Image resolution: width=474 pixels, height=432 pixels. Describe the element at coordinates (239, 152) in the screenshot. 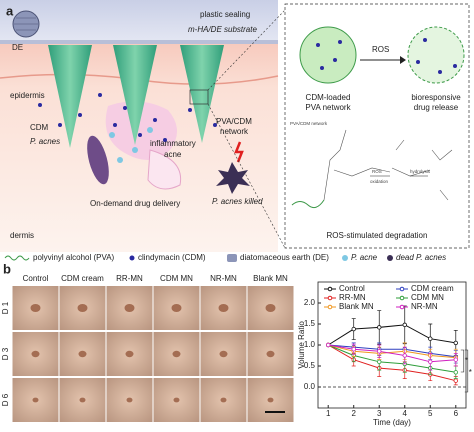

I see `ros-bolt` at that location.